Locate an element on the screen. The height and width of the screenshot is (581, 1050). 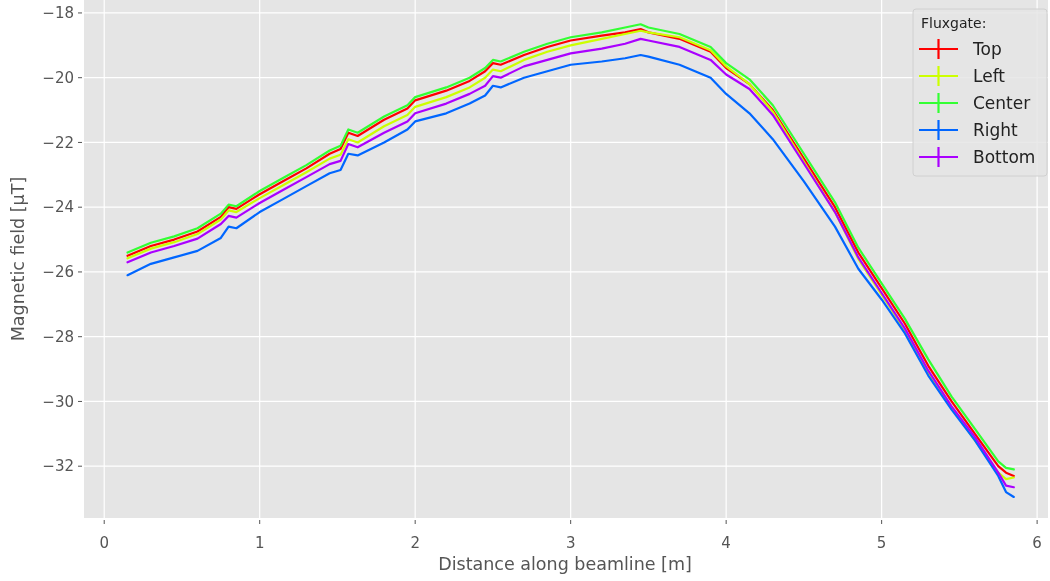
y-tick-label: −28 is located at coordinates (58, 336).